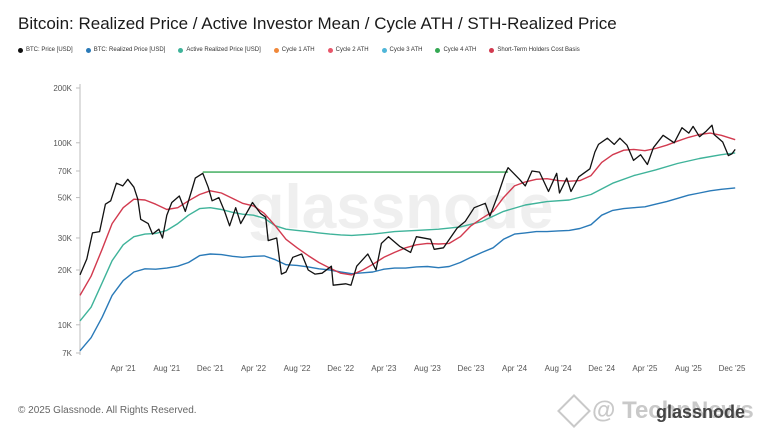 The image size is (773, 435). Describe the element at coordinates (210, 368) in the screenshot. I see `x-tick-label: Dec '21` at that location.